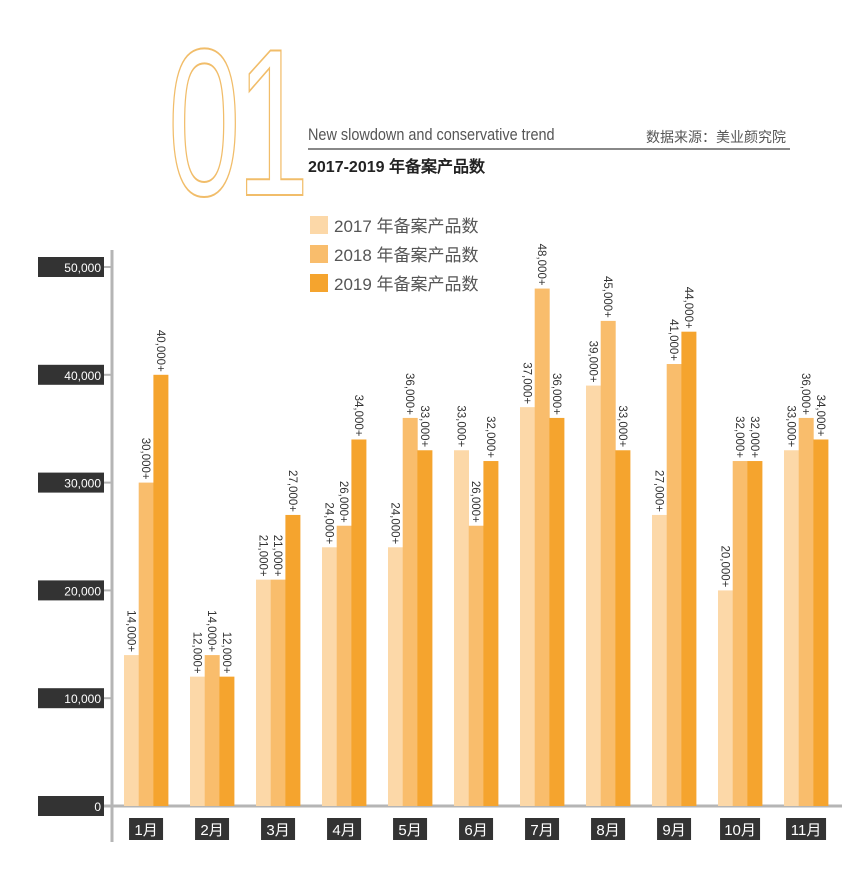 This screenshot has width=864, height=869. Describe the element at coordinates (396, 167) in the screenshot. I see `chart-title: 2017-2019 年备案产品数` at that location.